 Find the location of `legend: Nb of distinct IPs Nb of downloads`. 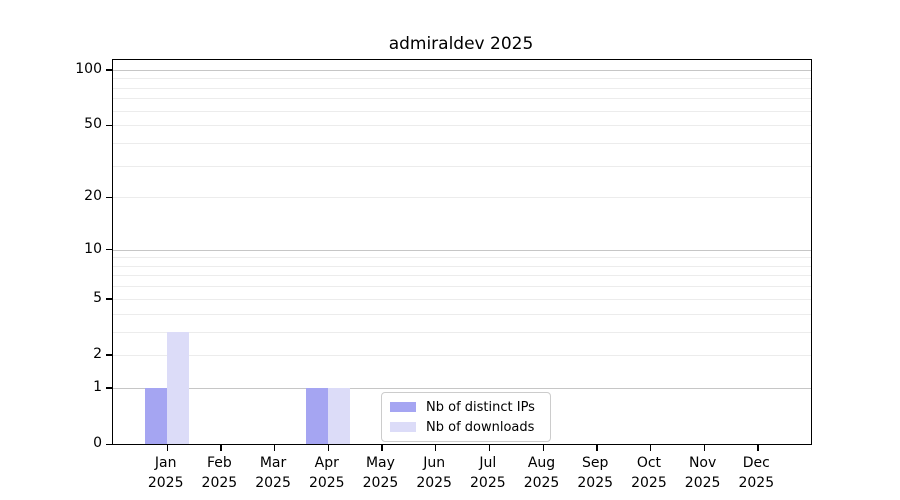

legend: Nb of distinct IPs Nb of downloads is located at coordinates (466, 417).